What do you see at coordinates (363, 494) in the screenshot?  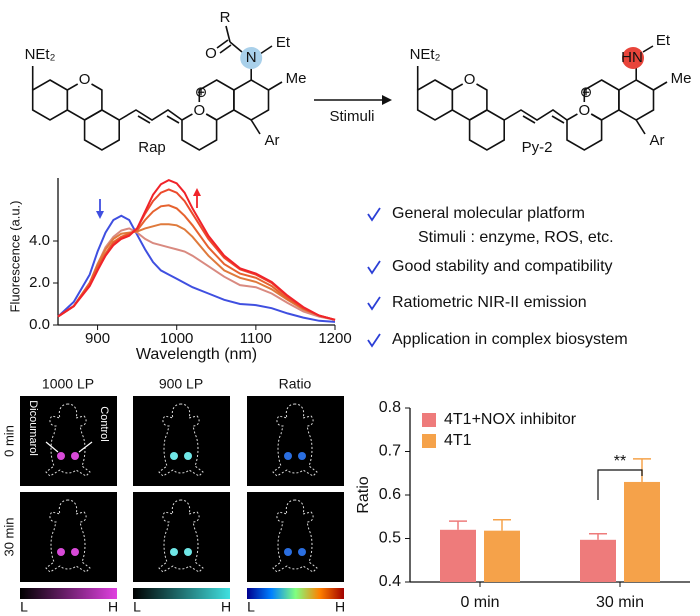 I see `y-axis-label: Ratio` at bounding box center [363, 494].